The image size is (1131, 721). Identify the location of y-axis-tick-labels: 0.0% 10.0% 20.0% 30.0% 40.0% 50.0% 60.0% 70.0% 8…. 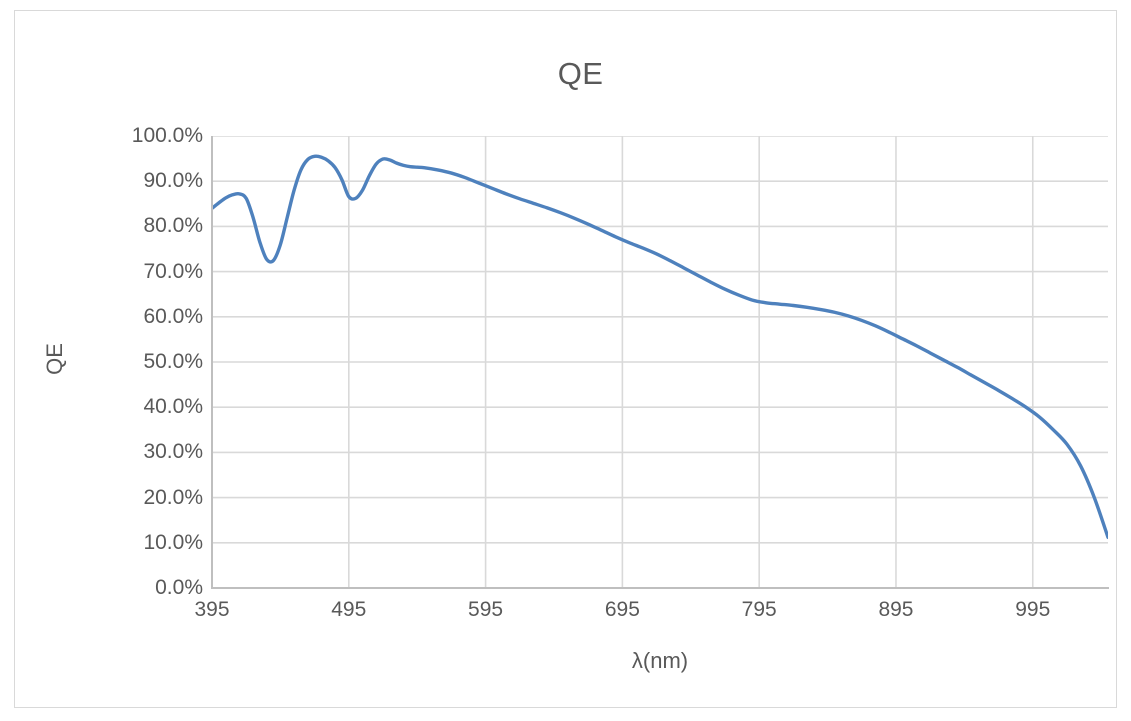
(150, 361).